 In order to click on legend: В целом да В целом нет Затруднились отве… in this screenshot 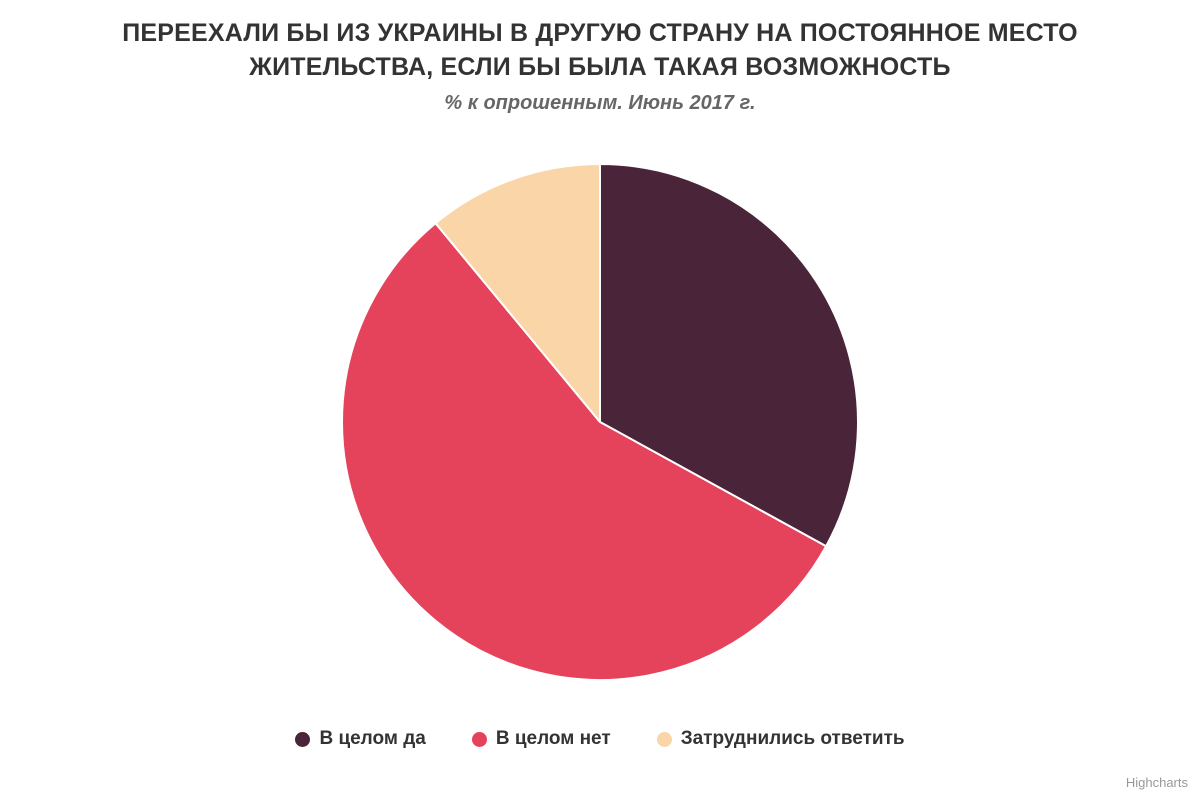, I will do `click(600, 739)`.